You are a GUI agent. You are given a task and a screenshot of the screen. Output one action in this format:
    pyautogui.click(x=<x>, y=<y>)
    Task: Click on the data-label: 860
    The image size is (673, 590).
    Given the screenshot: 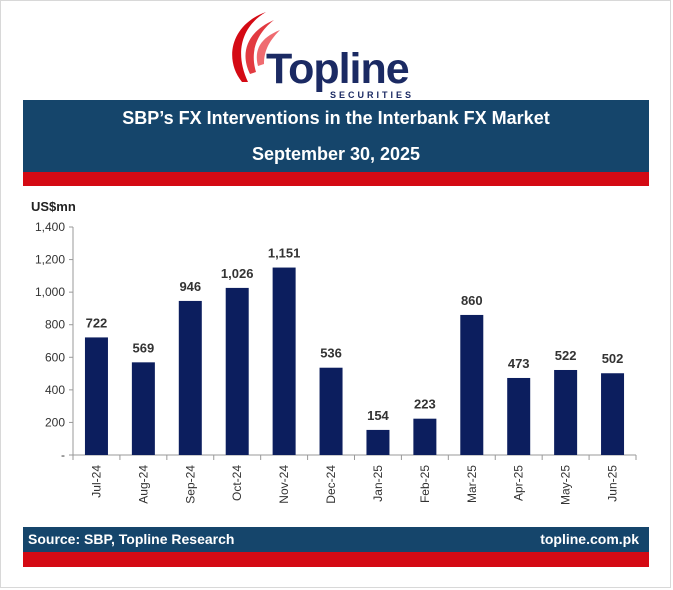 What is the action you would take?
    pyautogui.click(x=472, y=300)
    